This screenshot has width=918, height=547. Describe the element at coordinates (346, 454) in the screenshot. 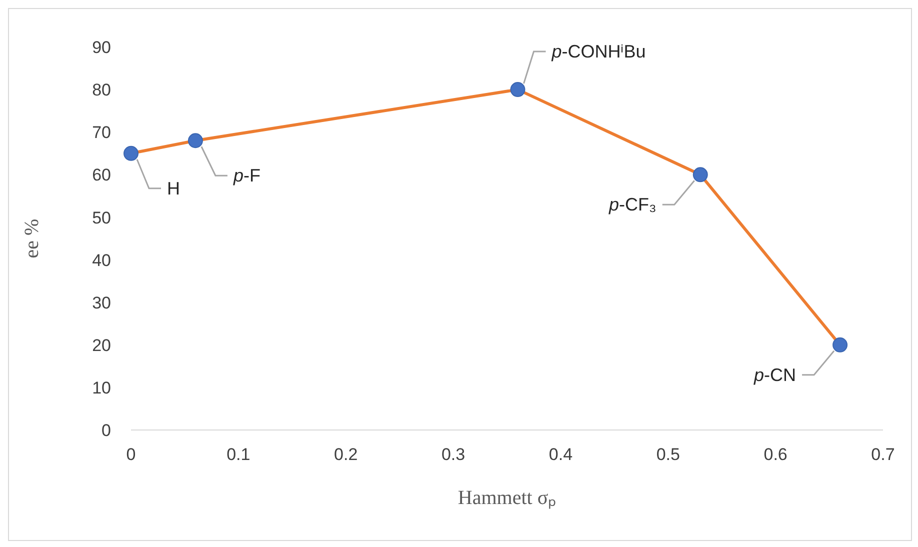

I see `x-tick-label: 0.2` at that location.